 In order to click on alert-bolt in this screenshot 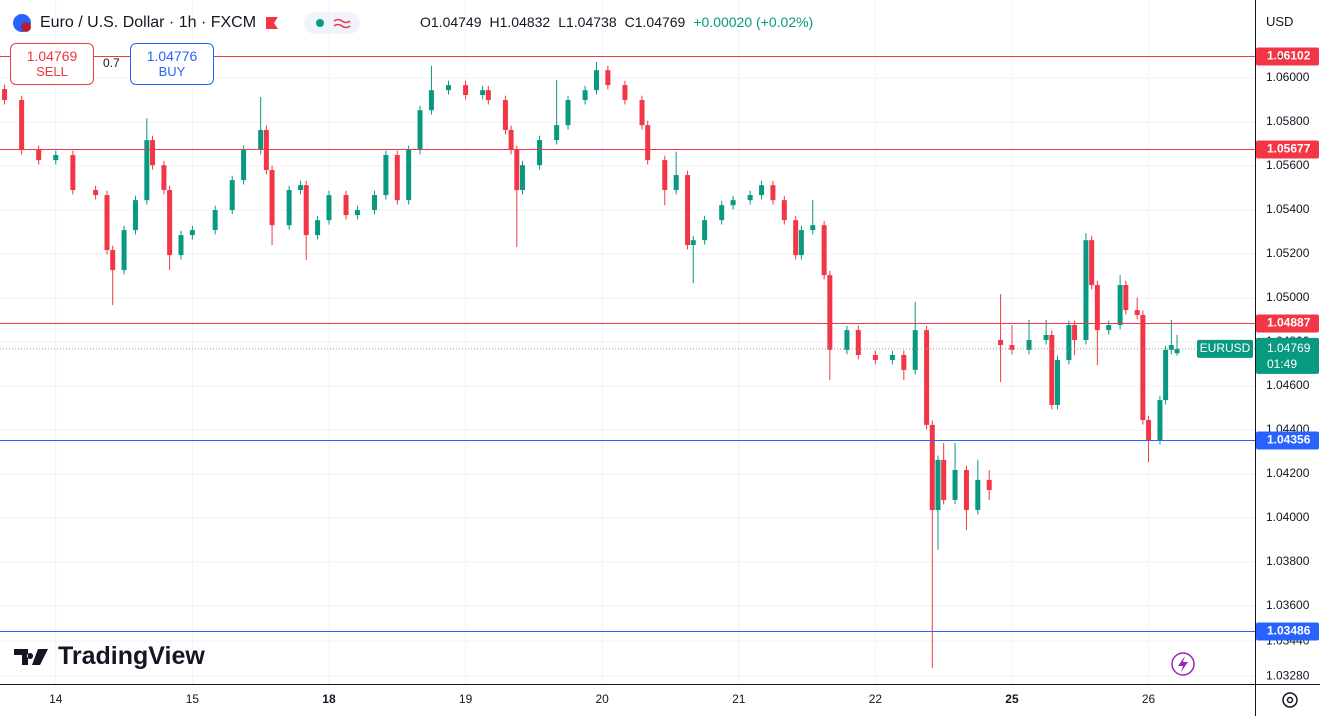, I will do `click(1183, 664)`.